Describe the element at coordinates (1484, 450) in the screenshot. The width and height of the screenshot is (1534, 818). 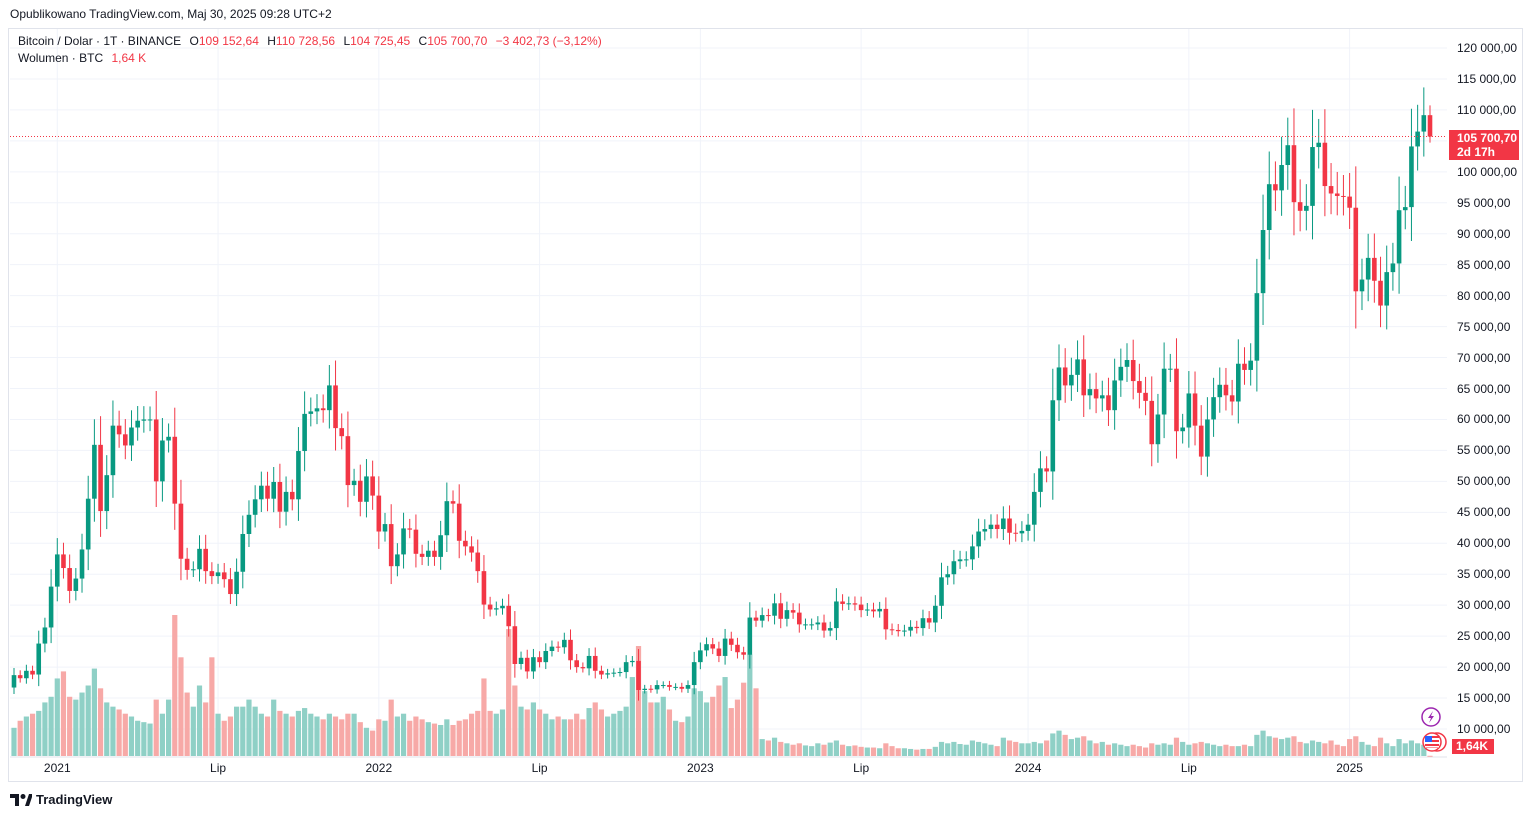
I see `price-tick-label: 55 000,00` at that location.